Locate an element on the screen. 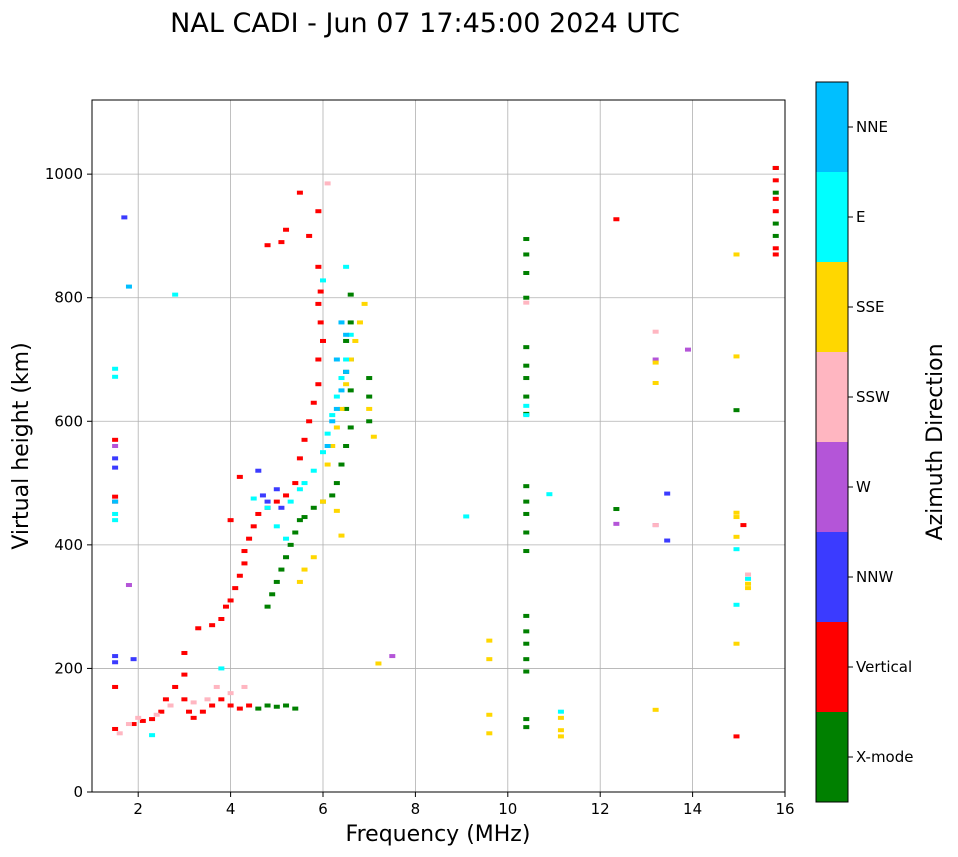 This screenshot has width=958, height=857. colorbar-tick-label: SSE is located at coordinates (870, 307).